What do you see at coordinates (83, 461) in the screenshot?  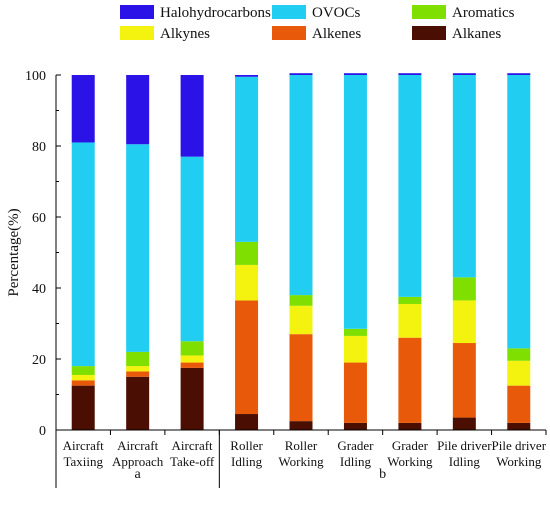 I see `x-category-label: Taxiing` at bounding box center [83, 461].